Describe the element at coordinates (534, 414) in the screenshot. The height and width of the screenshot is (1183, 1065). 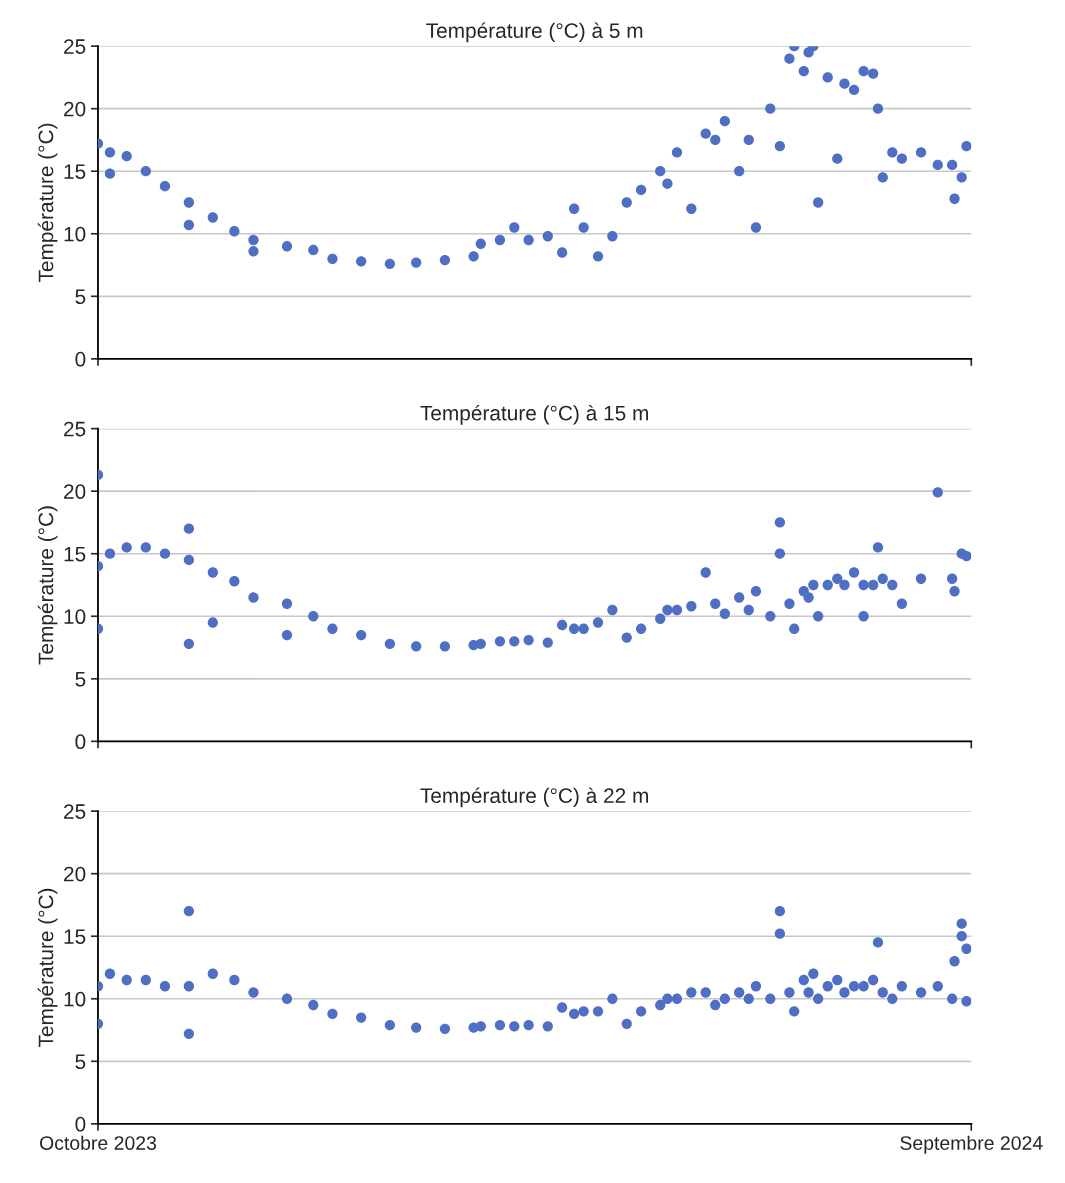
I see `chart-title: Température (°C) à 15 m` at that location.